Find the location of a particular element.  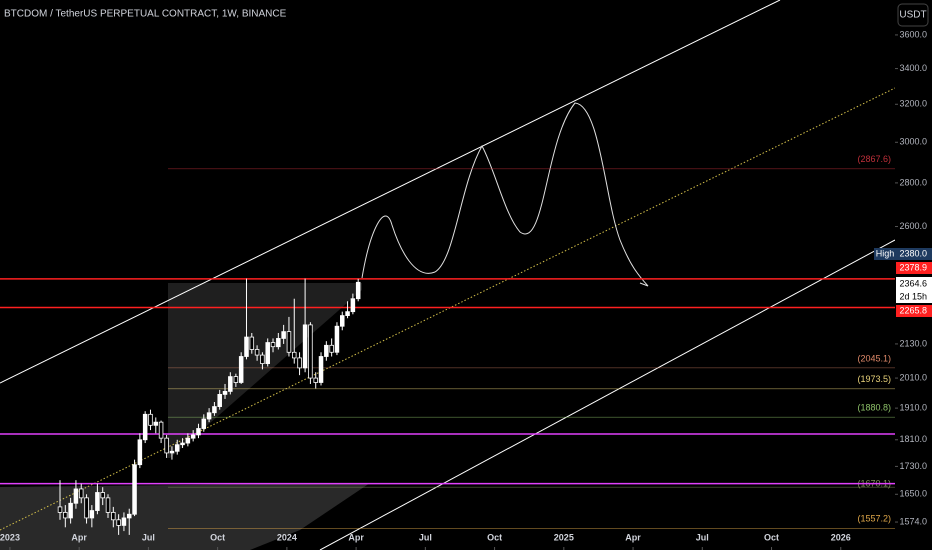

y-tick-label: 3000.0 is located at coordinates (913, 142).